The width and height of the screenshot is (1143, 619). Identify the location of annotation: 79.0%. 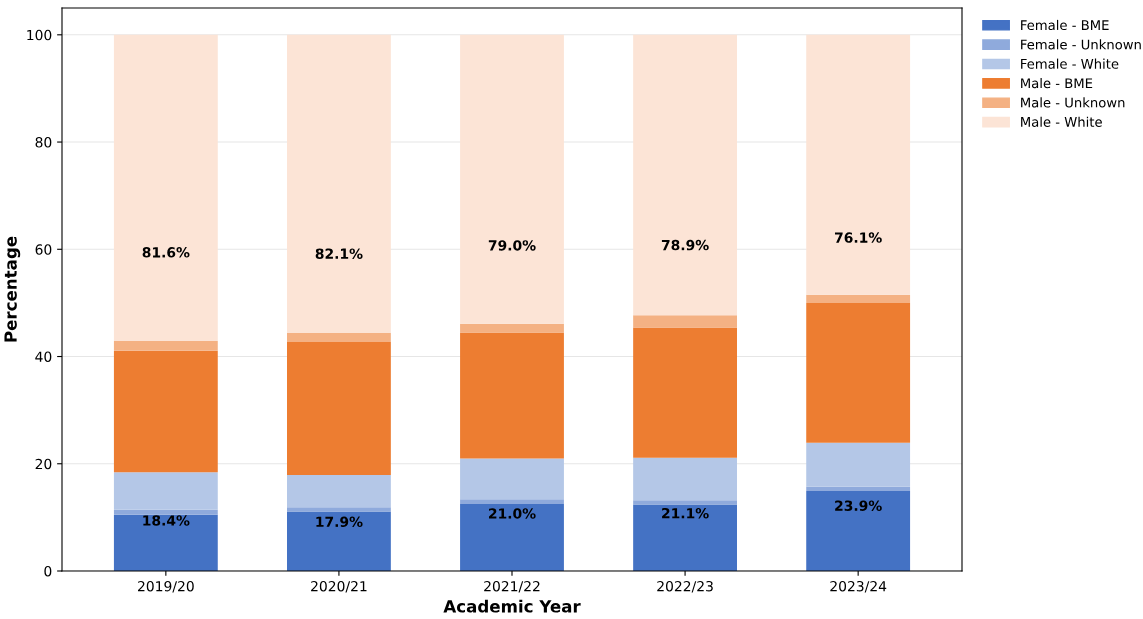
(512, 245).